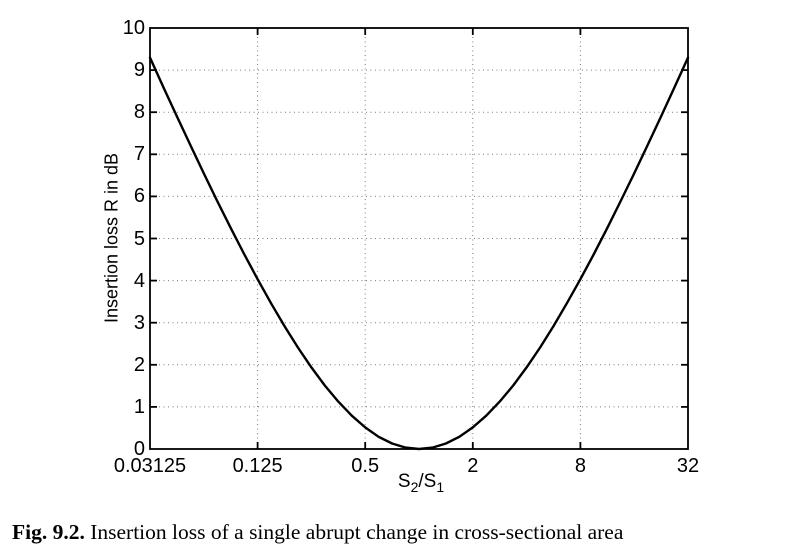 The image size is (800, 553). Describe the element at coordinates (414, 486) in the screenshot. I see `x-axis-label-sub1: 2` at that location.